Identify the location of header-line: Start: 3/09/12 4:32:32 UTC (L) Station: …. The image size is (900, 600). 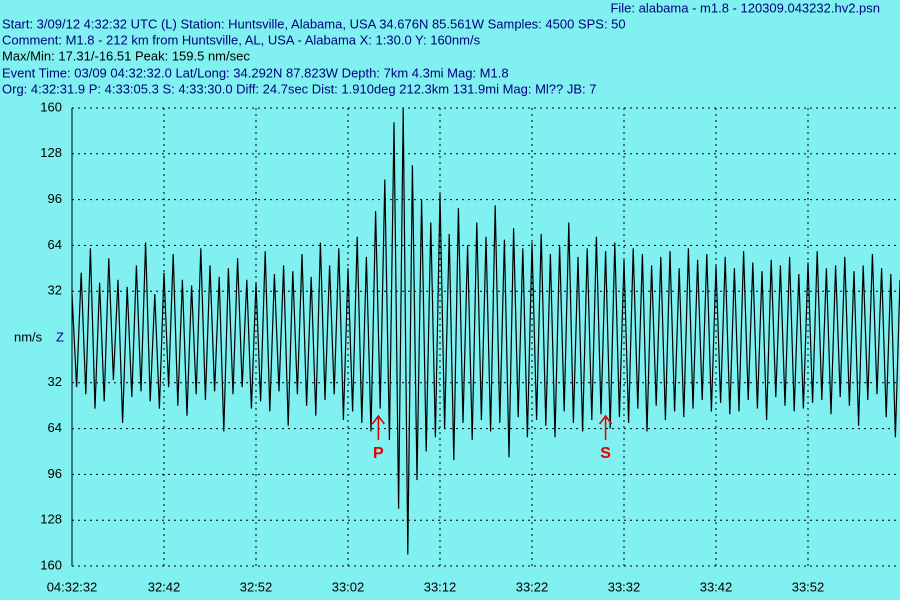
(314, 23).